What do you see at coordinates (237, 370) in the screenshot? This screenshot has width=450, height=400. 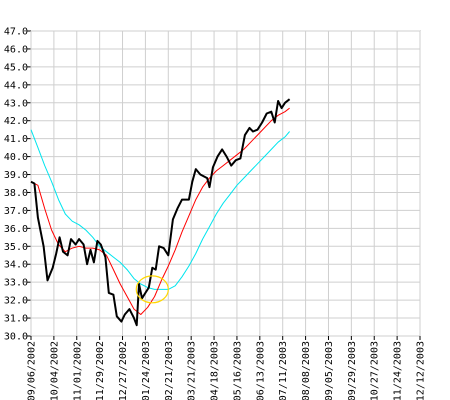 I see `x-tick-label: 05/16/2003` at bounding box center [237, 370].